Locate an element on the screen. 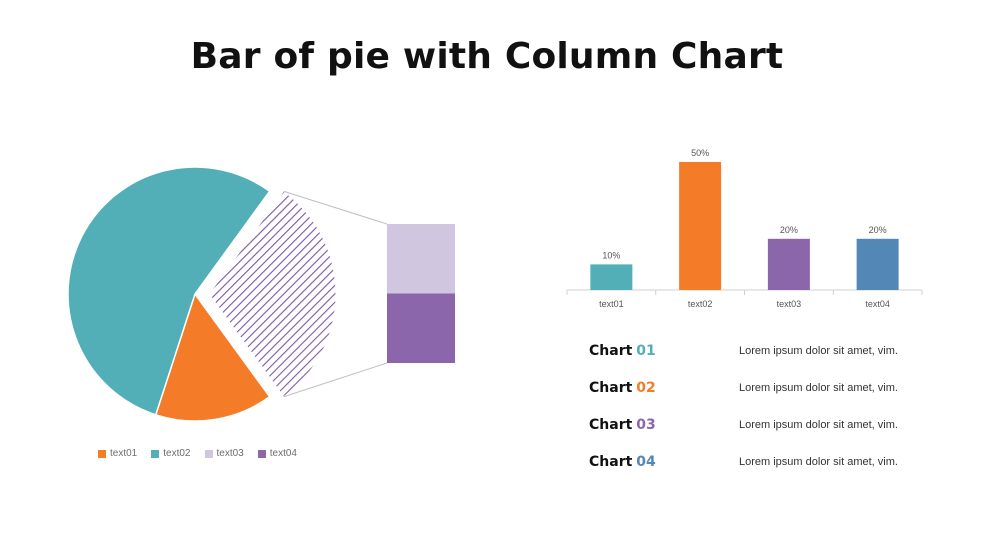  column-tick-label: text03 is located at coordinates (789, 304).